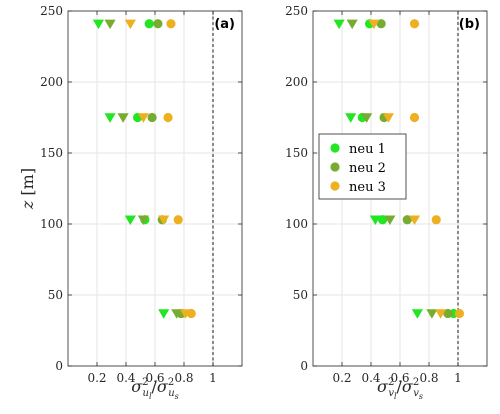 This screenshot has height=414, width=500. Describe the element at coordinates (370, 378) in the screenshot. I see `x-tick-label-b-1: 0.4` at that location.